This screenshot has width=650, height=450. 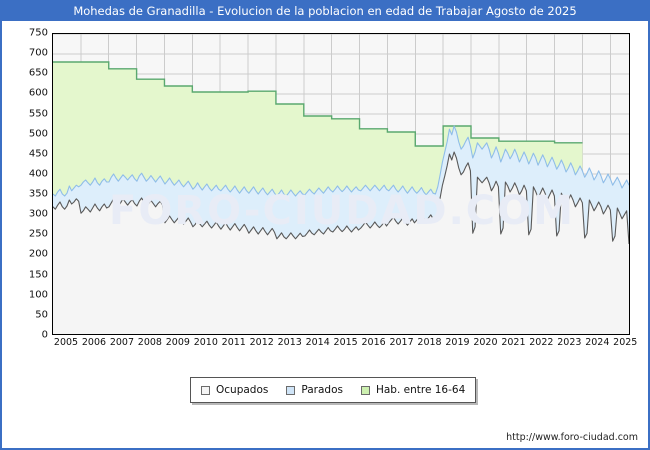 What do you see at coordinates (177, 342) in the screenshot?
I see `x-axis-tick-label: 2009` at bounding box center [177, 342].